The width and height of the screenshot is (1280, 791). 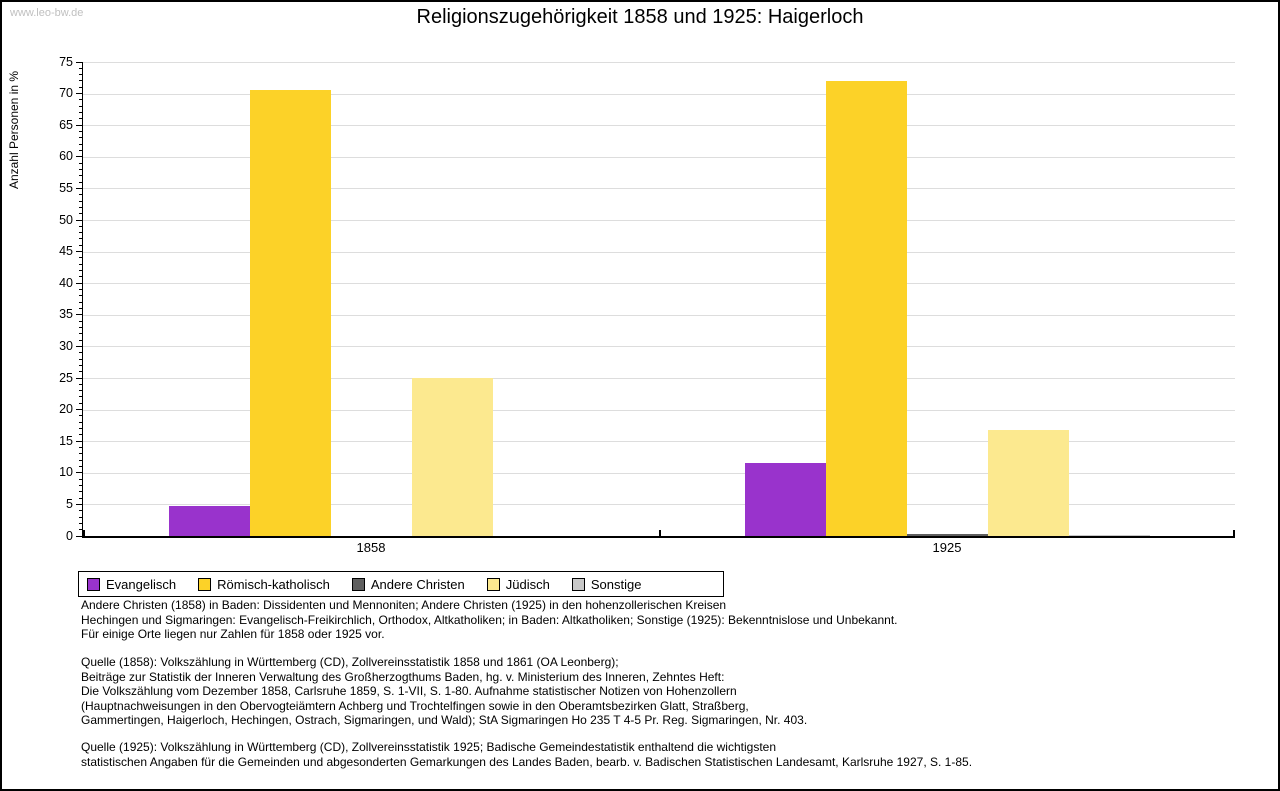 I want to click on y-tick-label-5: 5, so click(x=69, y=503).